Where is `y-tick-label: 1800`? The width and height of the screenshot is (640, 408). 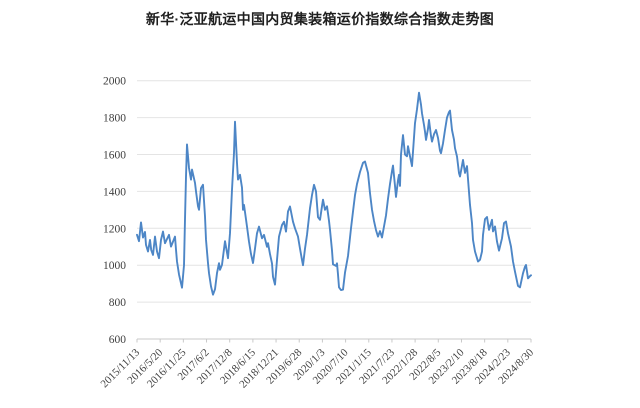
y-tick-label: 1800 is located at coordinates (114, 119).